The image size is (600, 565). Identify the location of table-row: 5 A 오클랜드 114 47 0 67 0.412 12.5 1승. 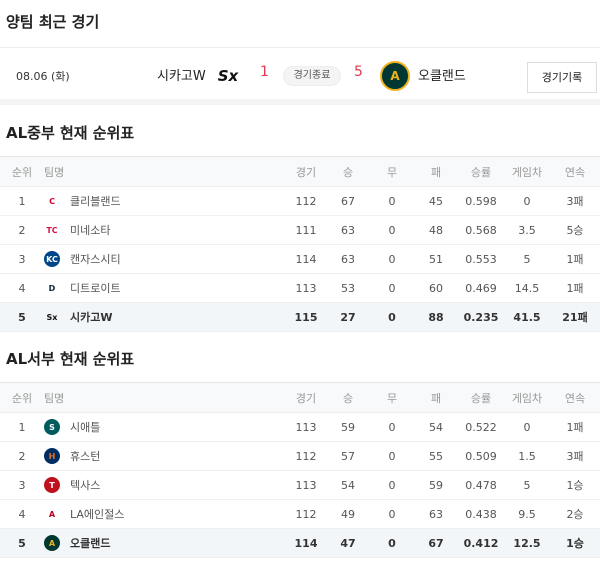
(300, 543).